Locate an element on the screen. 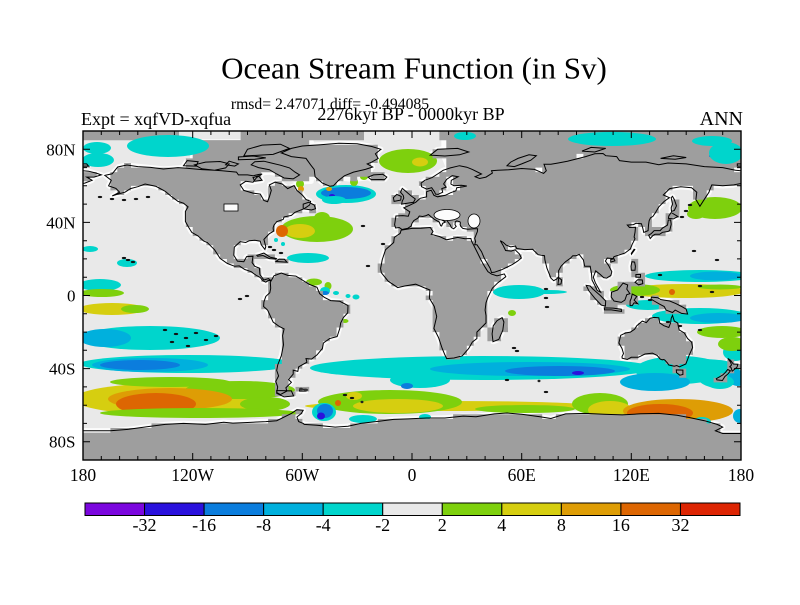 This screenshot has width=800, height=605. svg-text: 4 is located at coordinates (501, 525).